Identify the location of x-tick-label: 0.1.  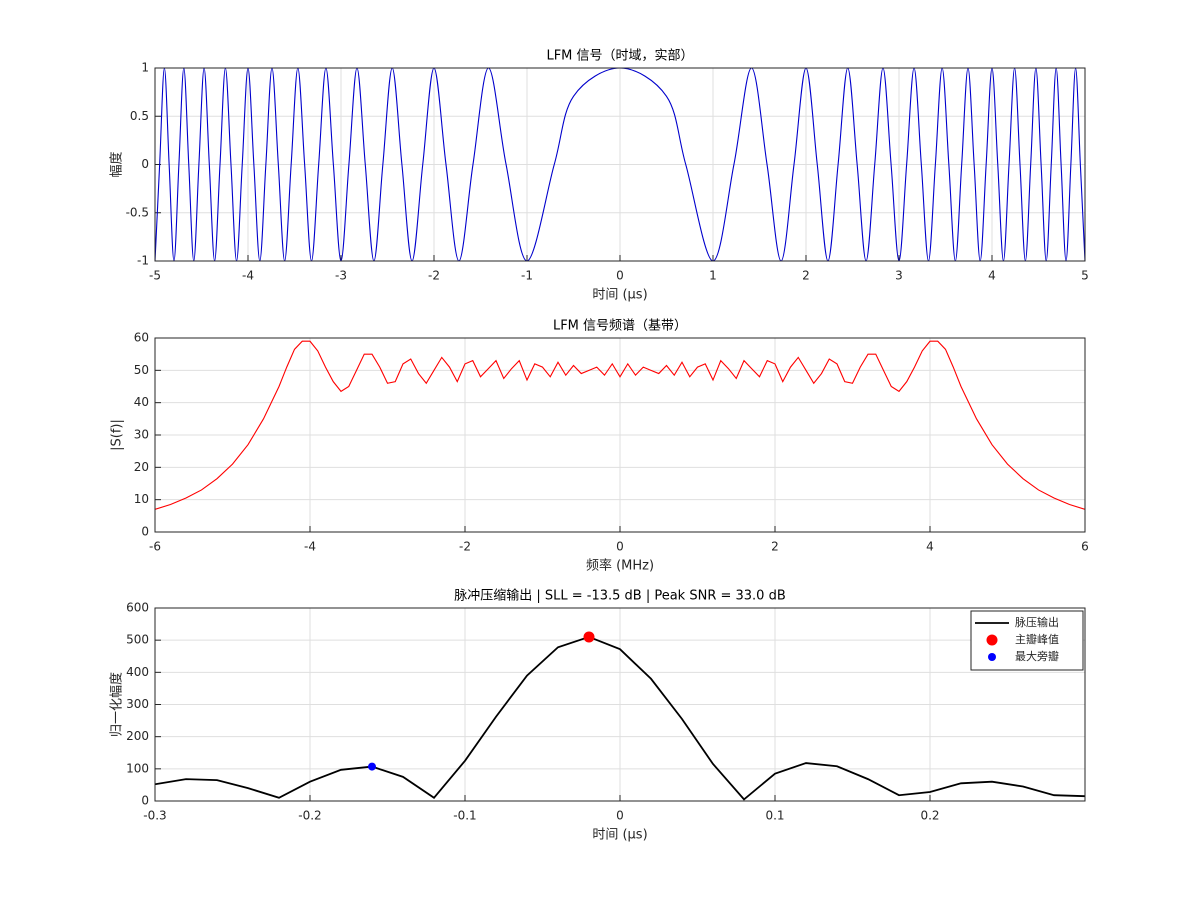
(774, 816).